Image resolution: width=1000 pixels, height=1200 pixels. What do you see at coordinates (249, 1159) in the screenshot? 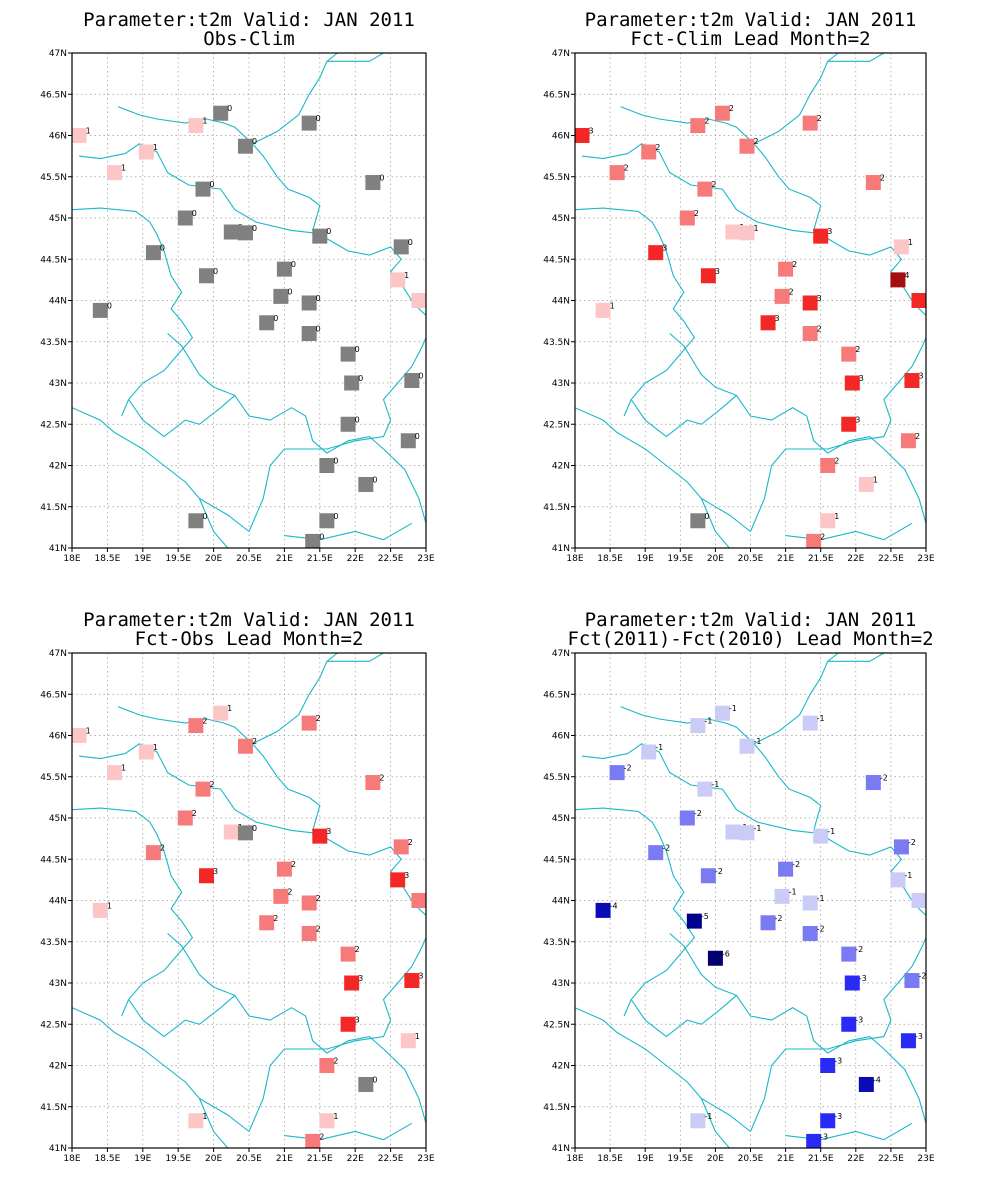
I see `x-tick-label: 20.5E` at bounding box center [249, 1159].